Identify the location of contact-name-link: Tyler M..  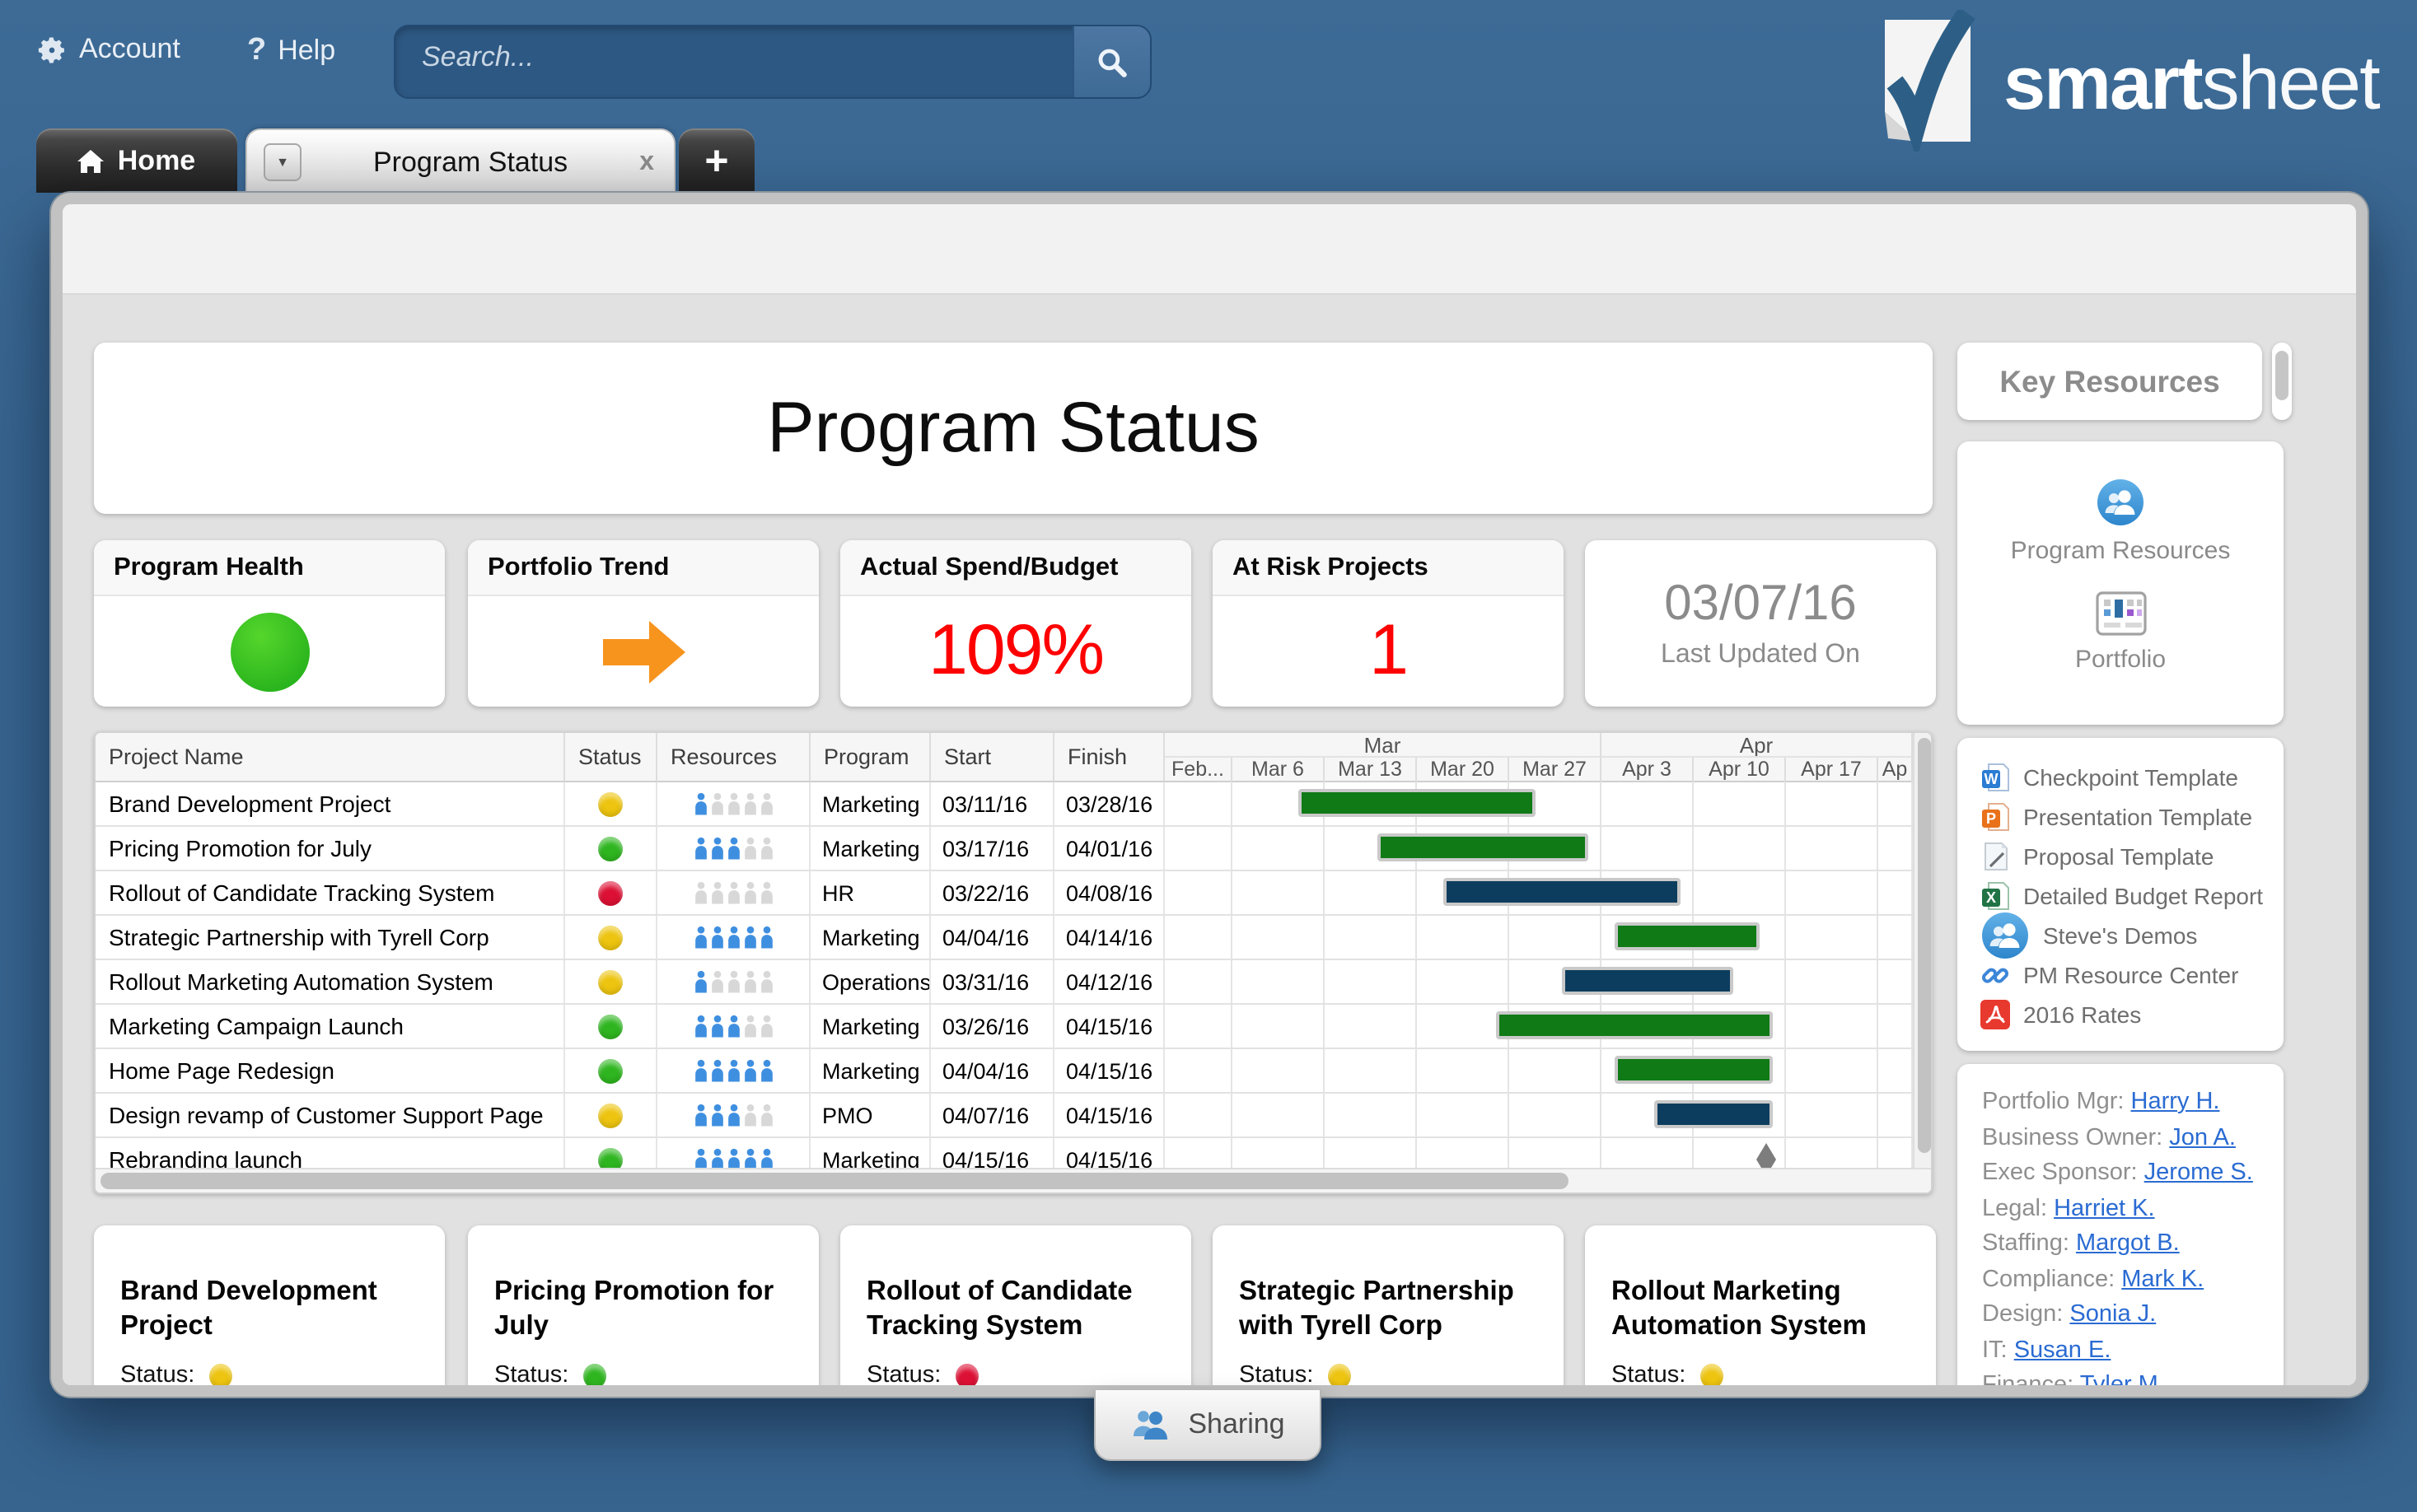
(2122, 1378).